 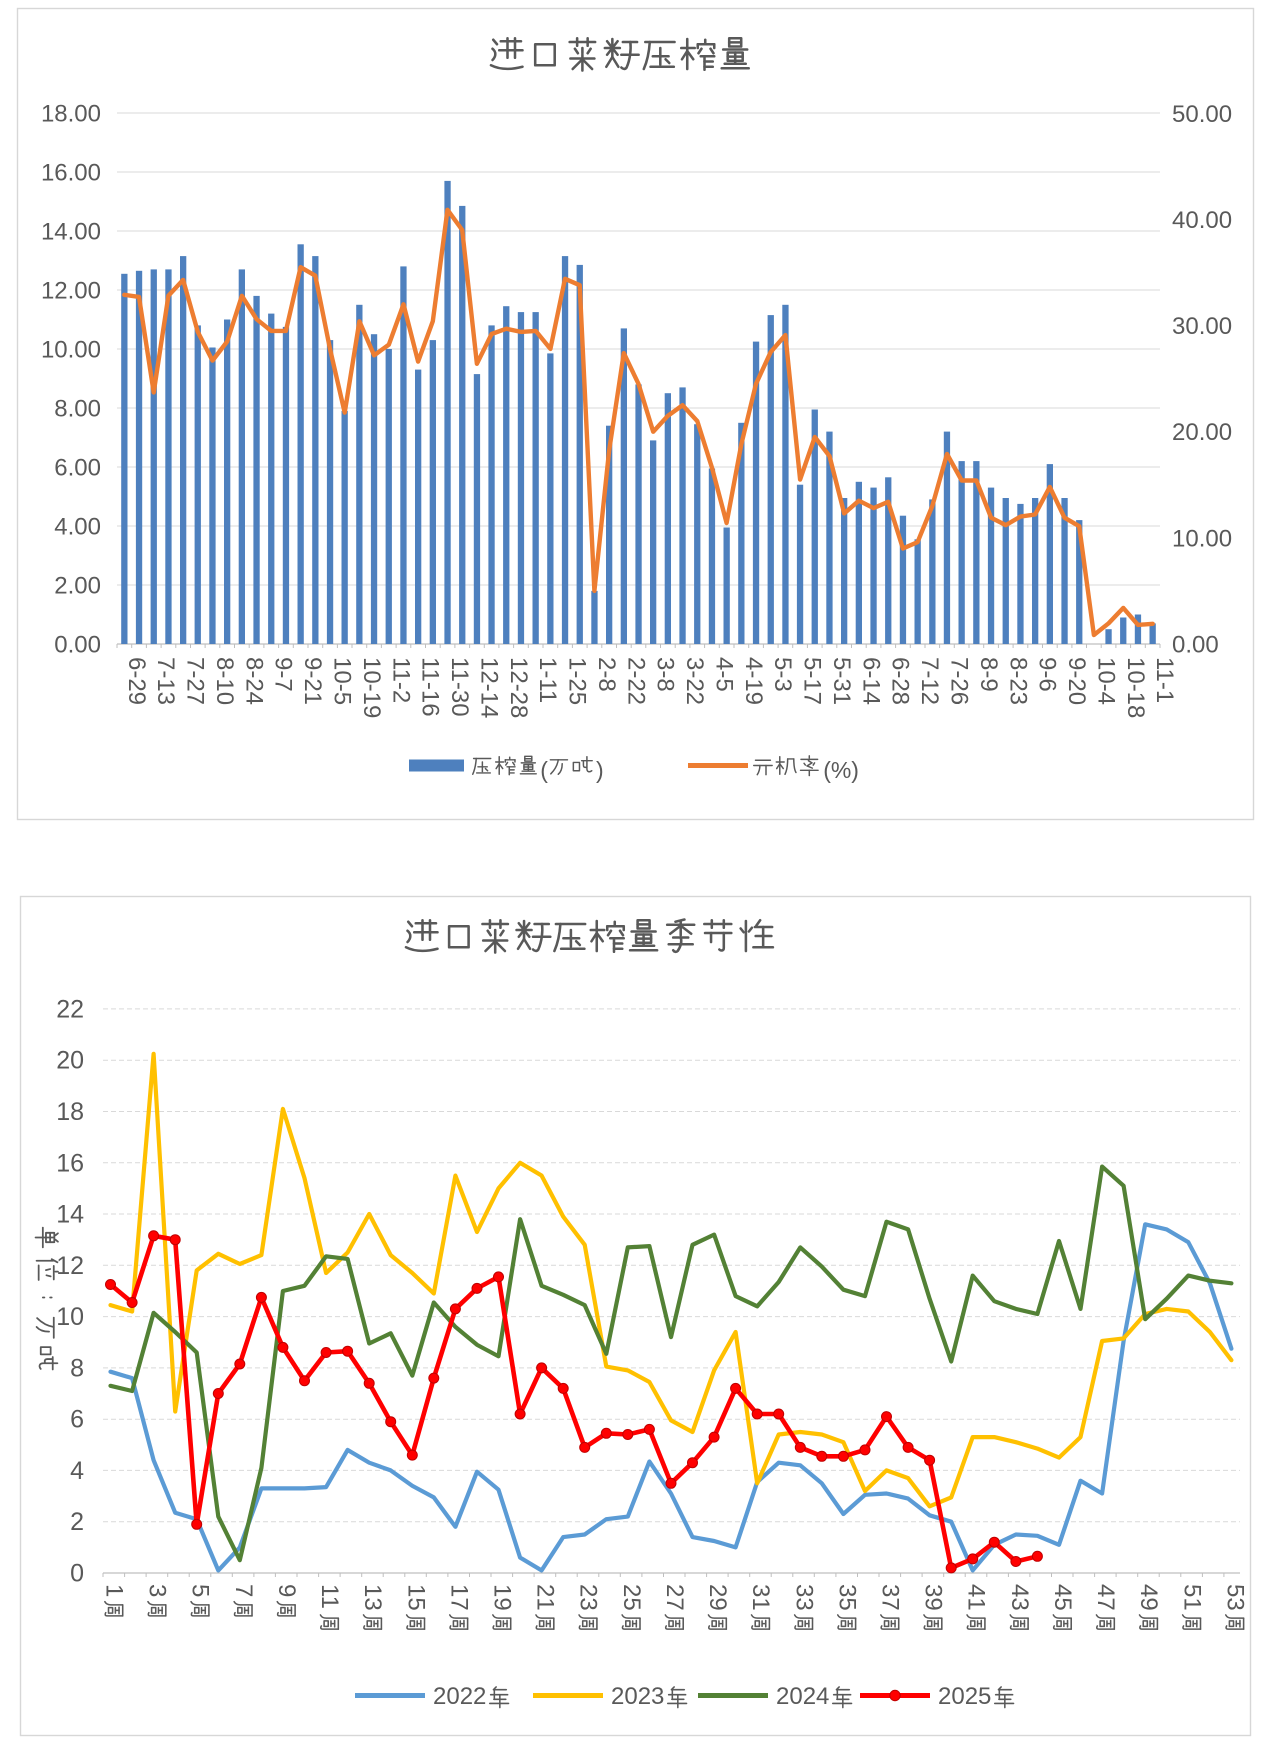 I want to click on svg-text: 47, so click(x=1105, y=1597).